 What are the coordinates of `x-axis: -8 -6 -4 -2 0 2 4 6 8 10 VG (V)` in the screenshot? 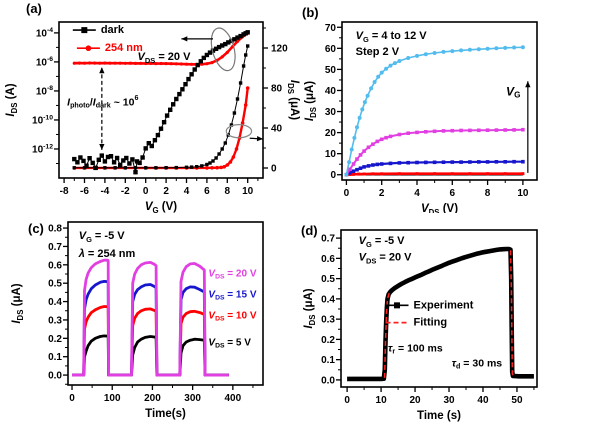 It's located at (159, 195).